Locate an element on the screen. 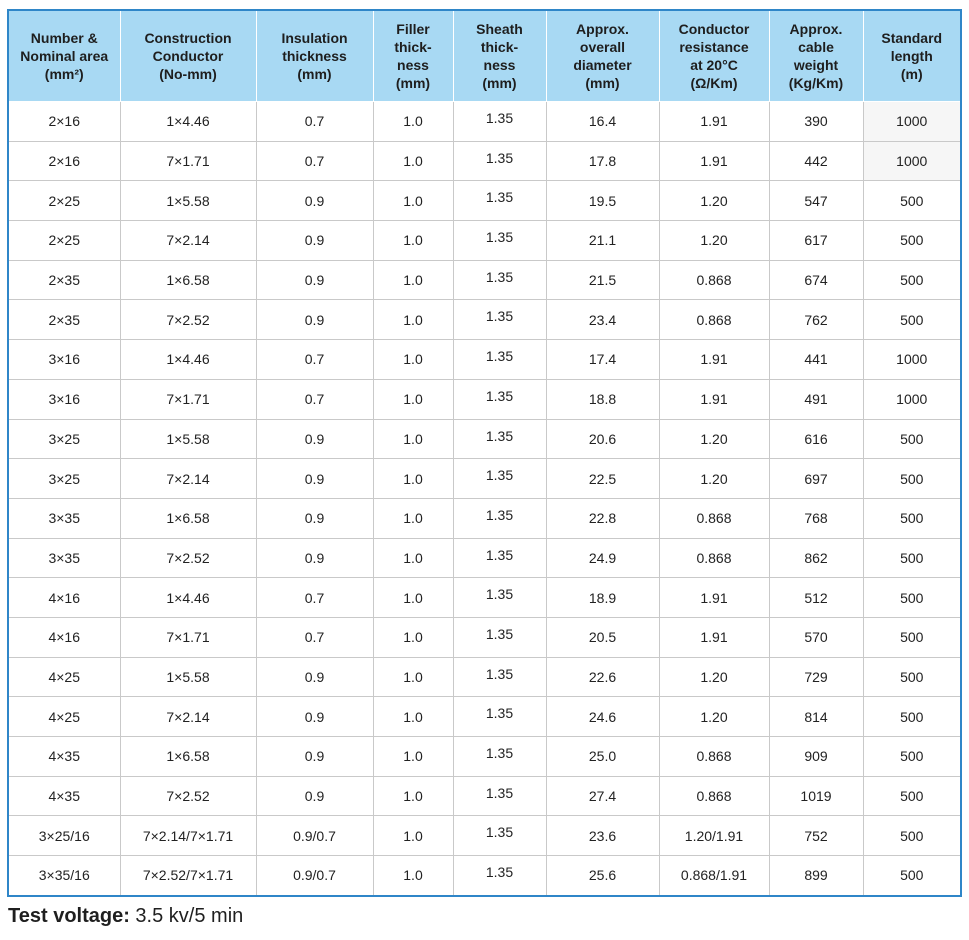  table-row: 3×25 1×5.58 0.9 1.0 1.35 20.6 1.20 616 500 is located at coordinates (484, 439).